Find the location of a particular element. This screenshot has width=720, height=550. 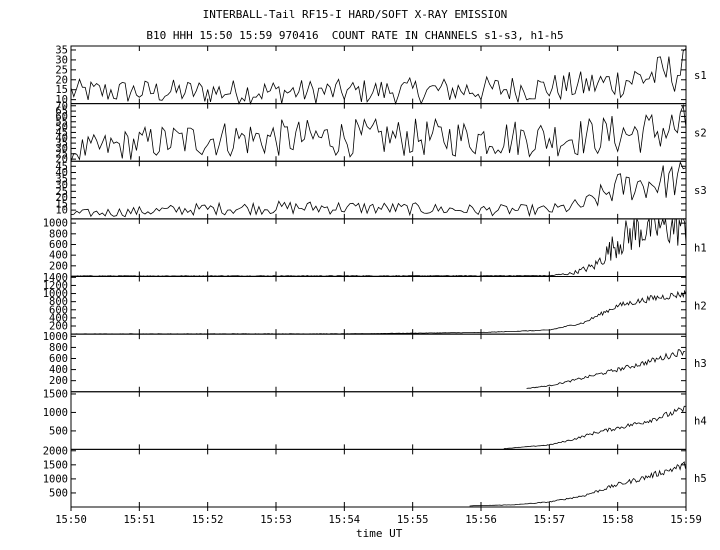

y-tick-label-h1: 200 is located at coordinates (58, 266).